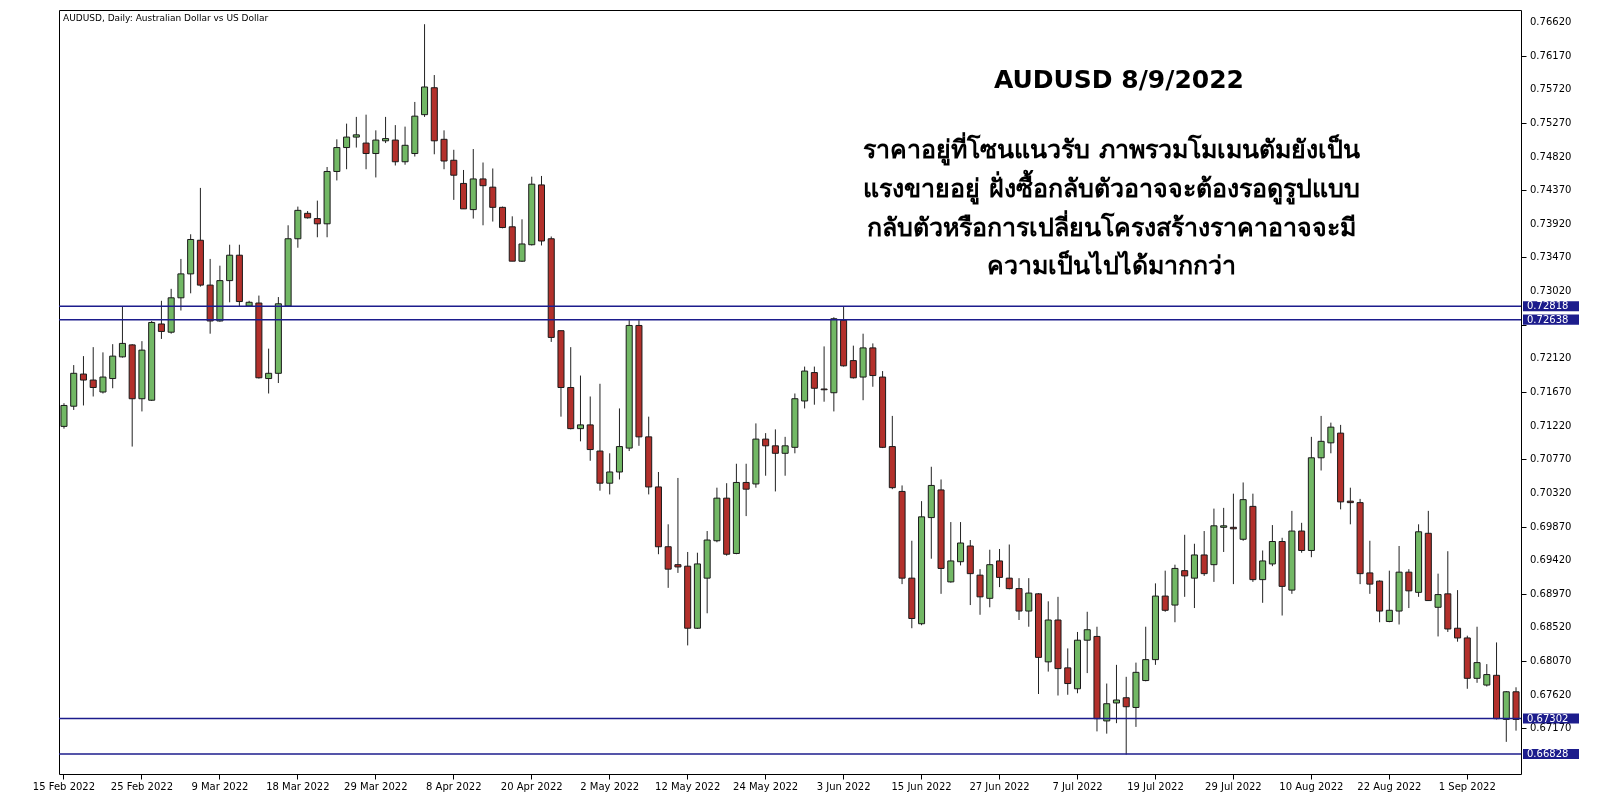  What do you see at coordinates (1118, 79) in the screenshot?
I see `annotation: AUDUSD 8/9/2022` at bounding box center [1118, 79].